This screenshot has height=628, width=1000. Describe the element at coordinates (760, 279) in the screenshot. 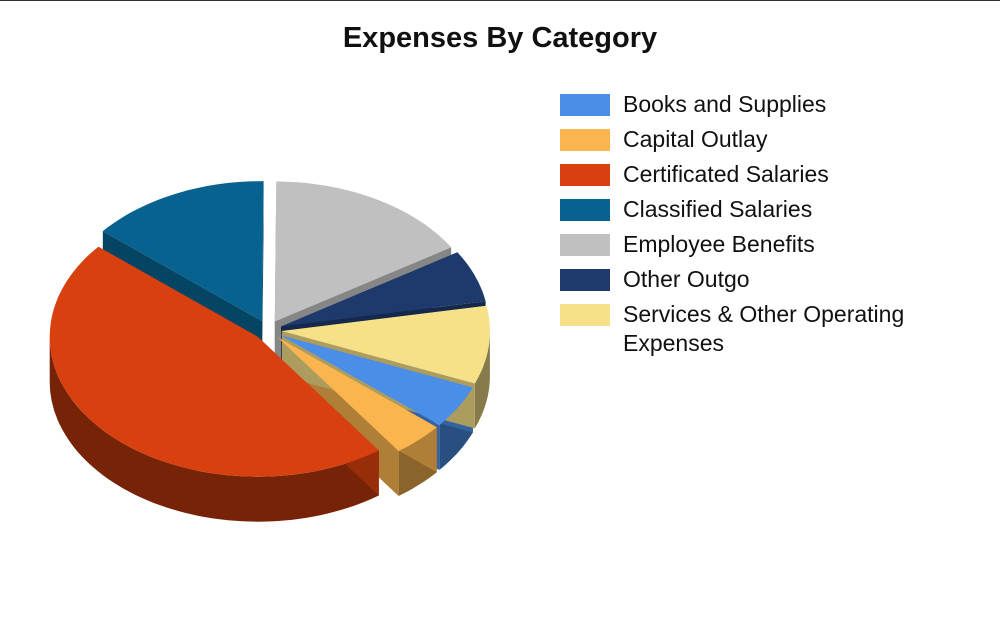

I see `legend-item: Other Outgo` at that location.